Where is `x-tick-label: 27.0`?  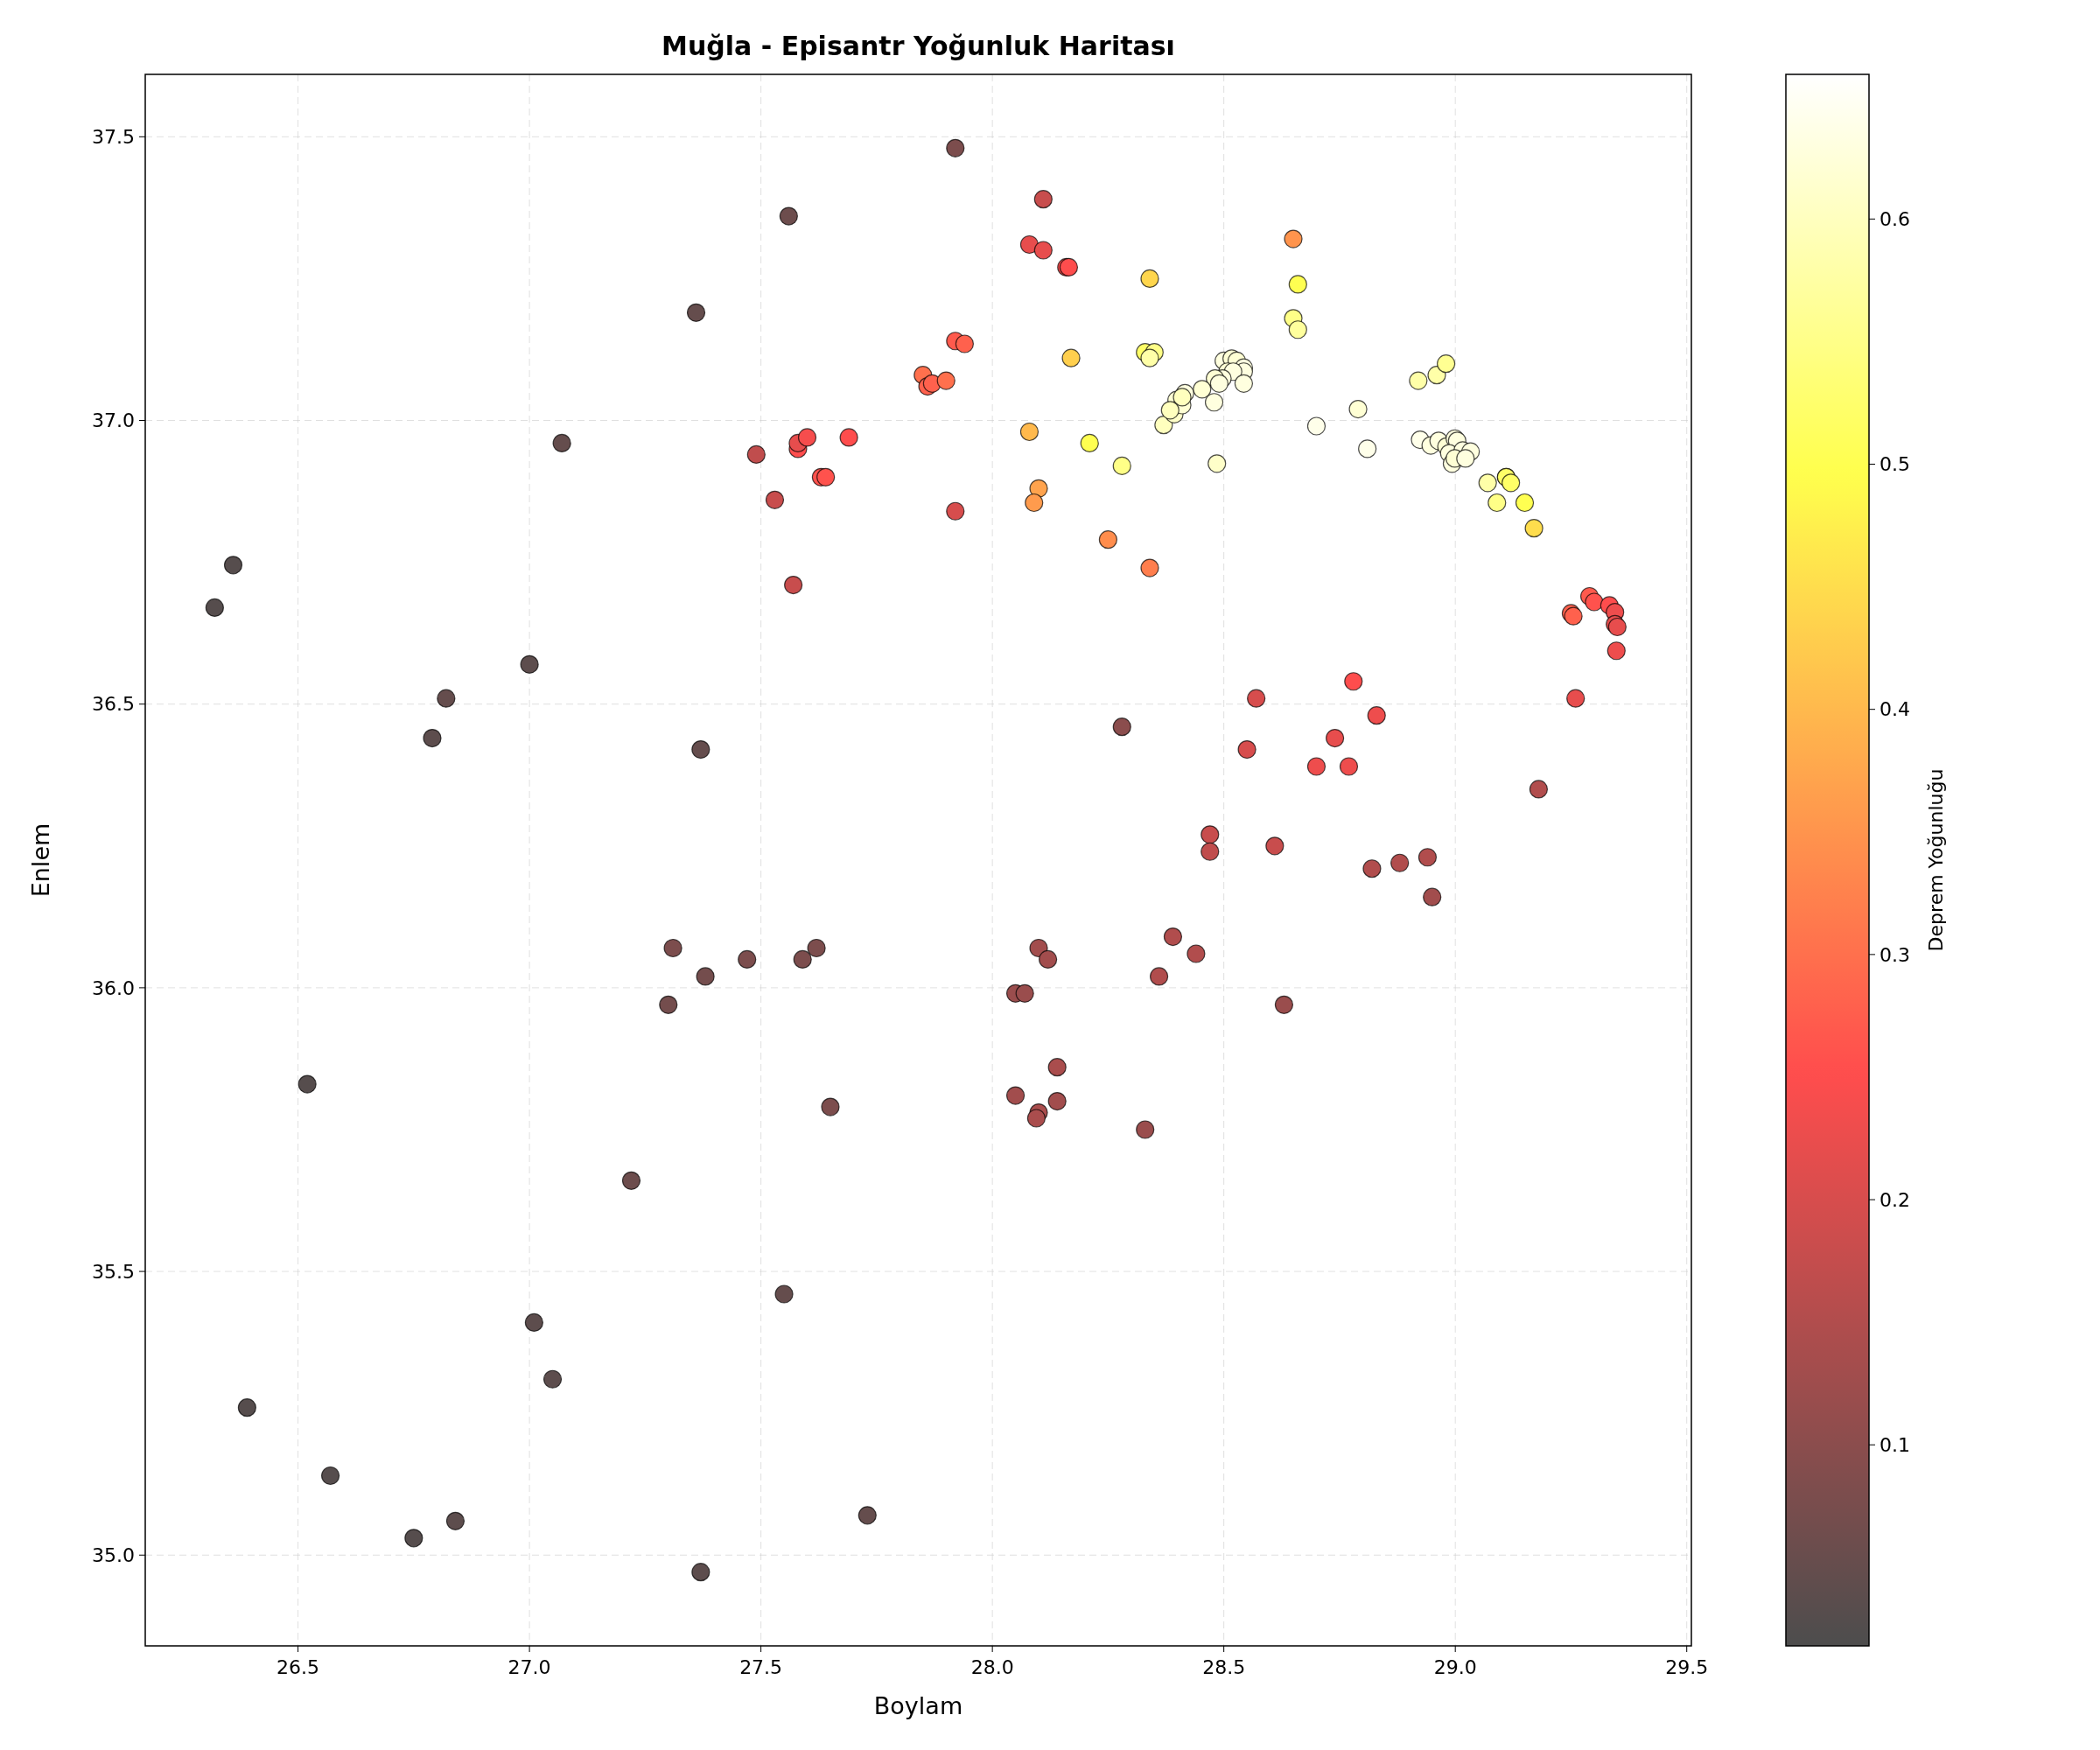
x-tick-label: 27.0 is located at coordinates (529, 1667).